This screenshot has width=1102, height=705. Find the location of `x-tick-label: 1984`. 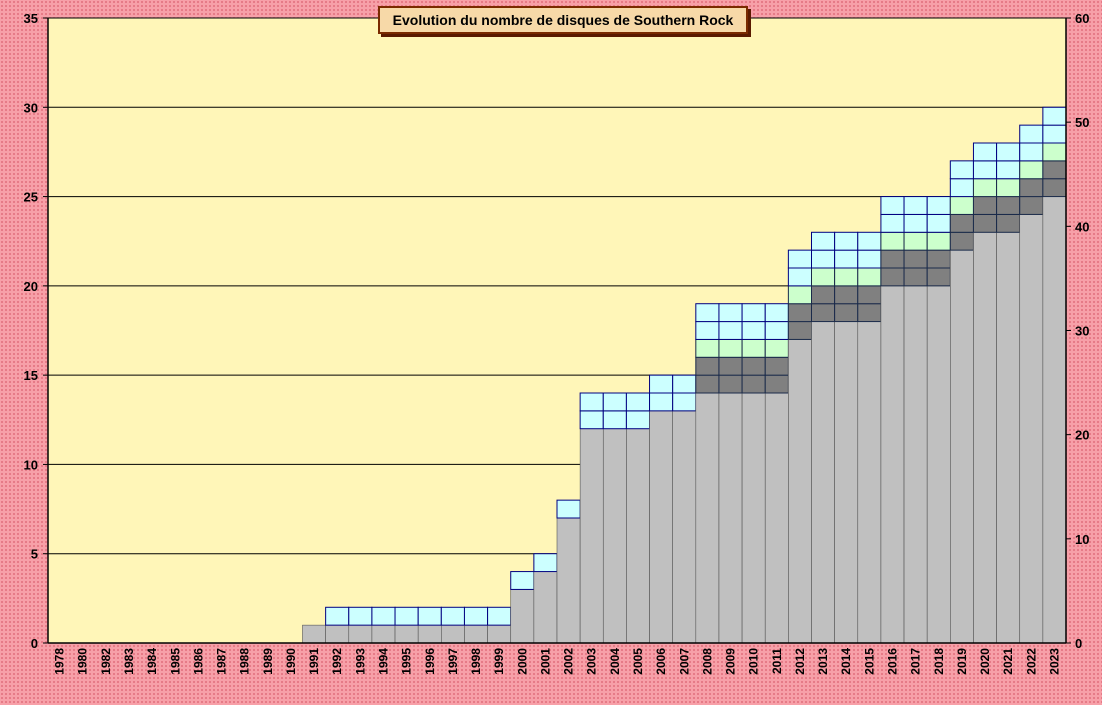

x-tick-label: 1984 is located at coordinates (152, 661).